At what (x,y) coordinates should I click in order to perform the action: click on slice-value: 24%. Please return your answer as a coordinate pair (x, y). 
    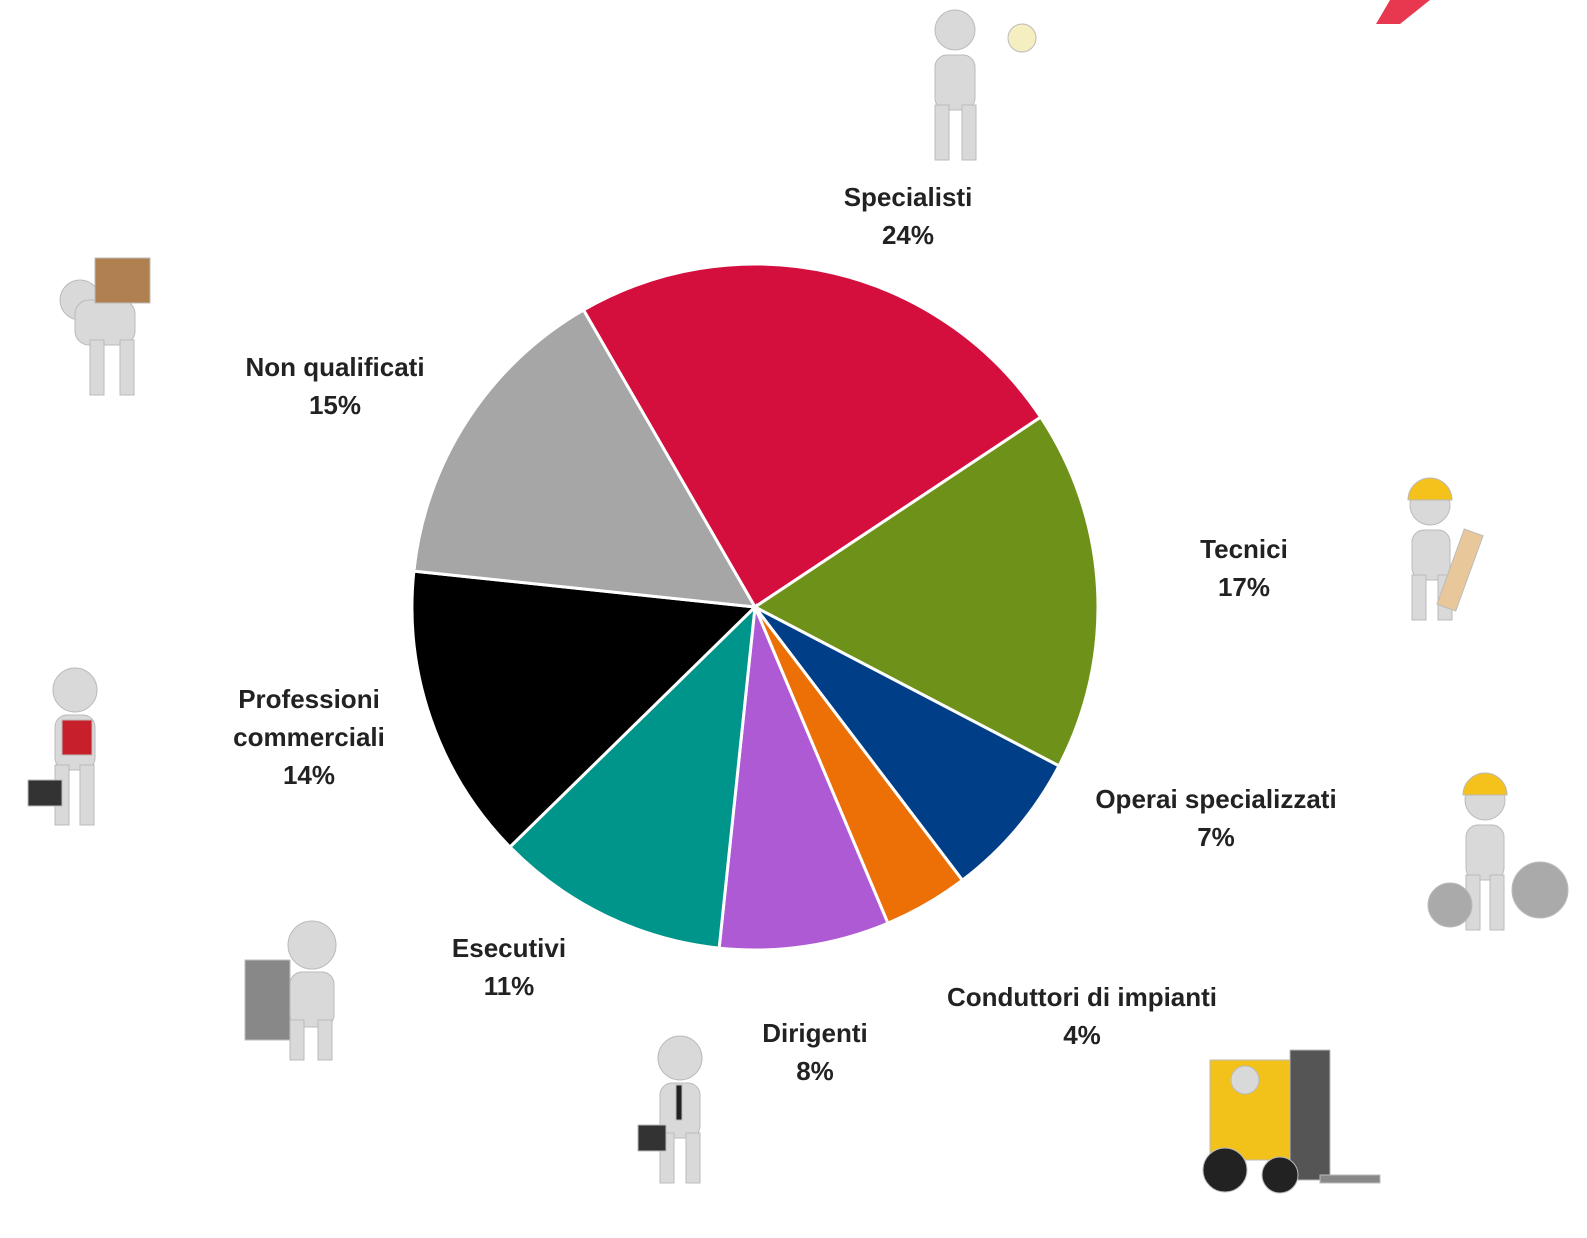
    Looking at the image, I should click on (908, 235).